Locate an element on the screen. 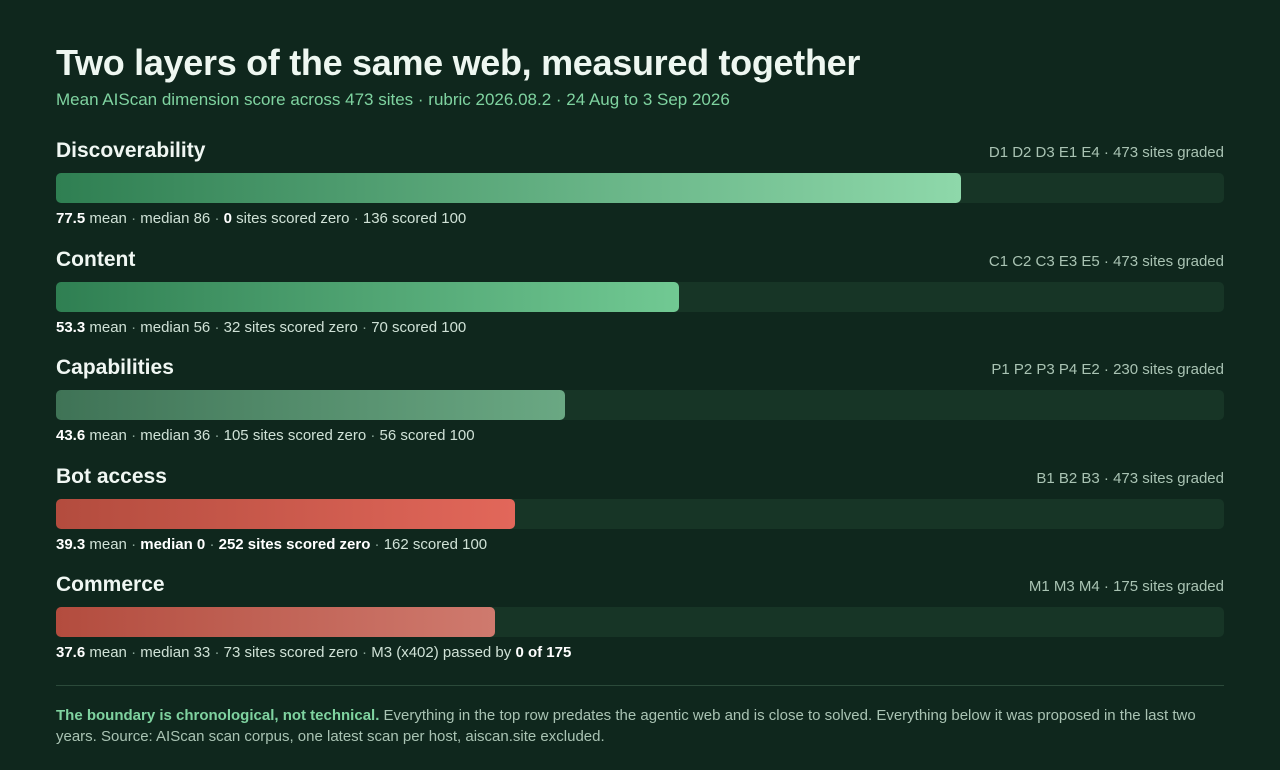  category-label: Capabilities is located at coordinates (115, 367).